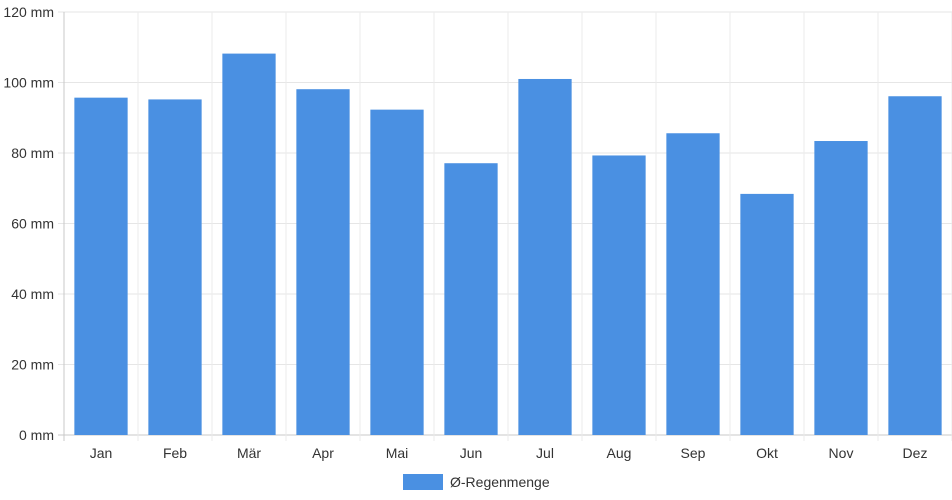 The width and height of the screenshot is (952, 500). What do you see at coordinates (619, 453) in the screenshot?
I see `x-tick-label: Aug` at bounding box center [619, 453].